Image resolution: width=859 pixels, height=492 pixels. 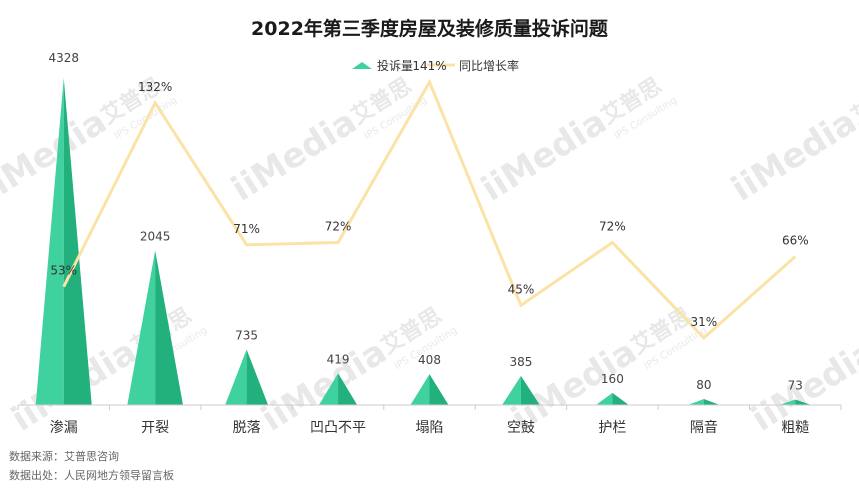 I want to click on x-tick-label: 凹凸不平, so click(x=338, y=428).